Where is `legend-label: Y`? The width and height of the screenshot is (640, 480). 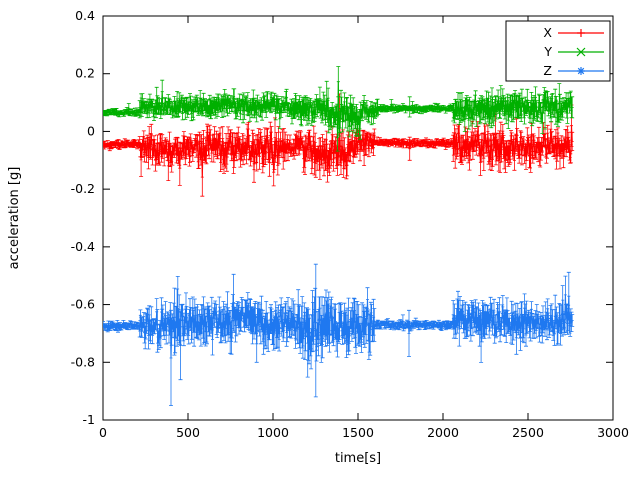
legend-label: Y is located at coordinates (547, 51).